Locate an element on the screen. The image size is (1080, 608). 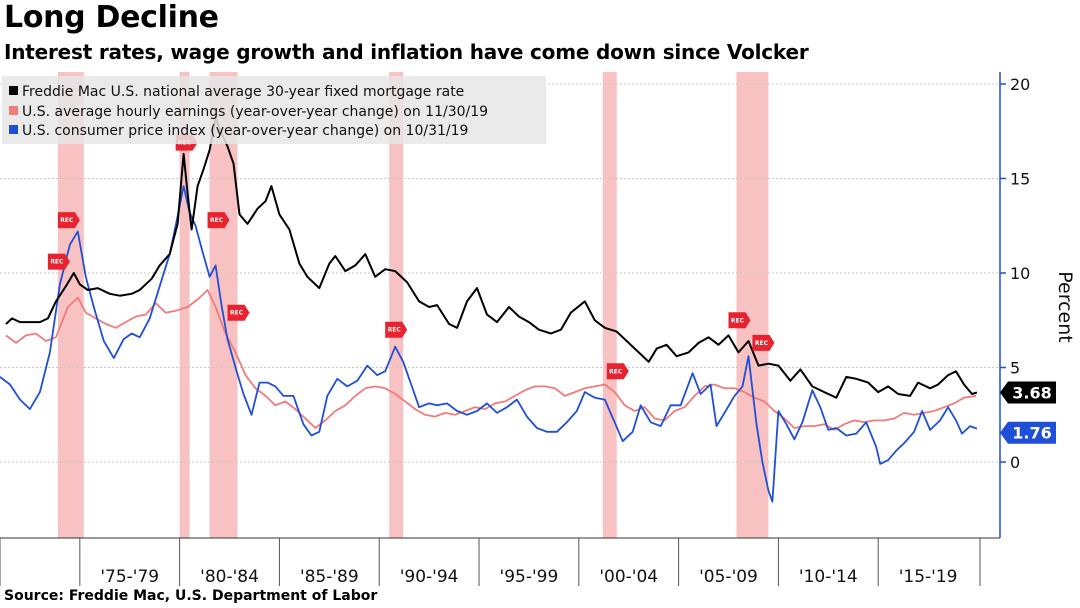
recession-flag-3: REC is located at coordinates (218, 220).